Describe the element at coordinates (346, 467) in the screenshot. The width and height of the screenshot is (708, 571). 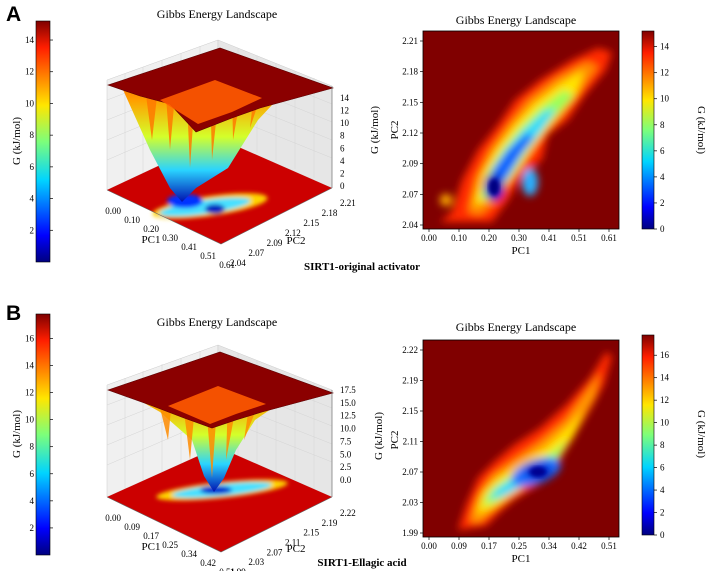
I see `surface3d-z-tick-label: 2.5` at that location.